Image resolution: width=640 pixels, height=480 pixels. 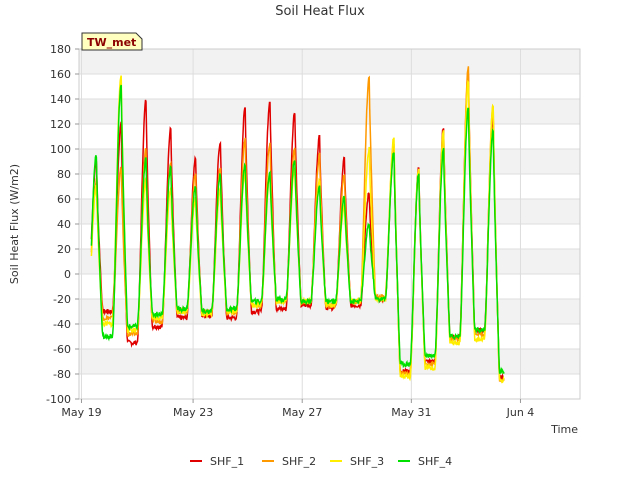 I want to click on y-tick-label: 40, so click(x=64, y=224).